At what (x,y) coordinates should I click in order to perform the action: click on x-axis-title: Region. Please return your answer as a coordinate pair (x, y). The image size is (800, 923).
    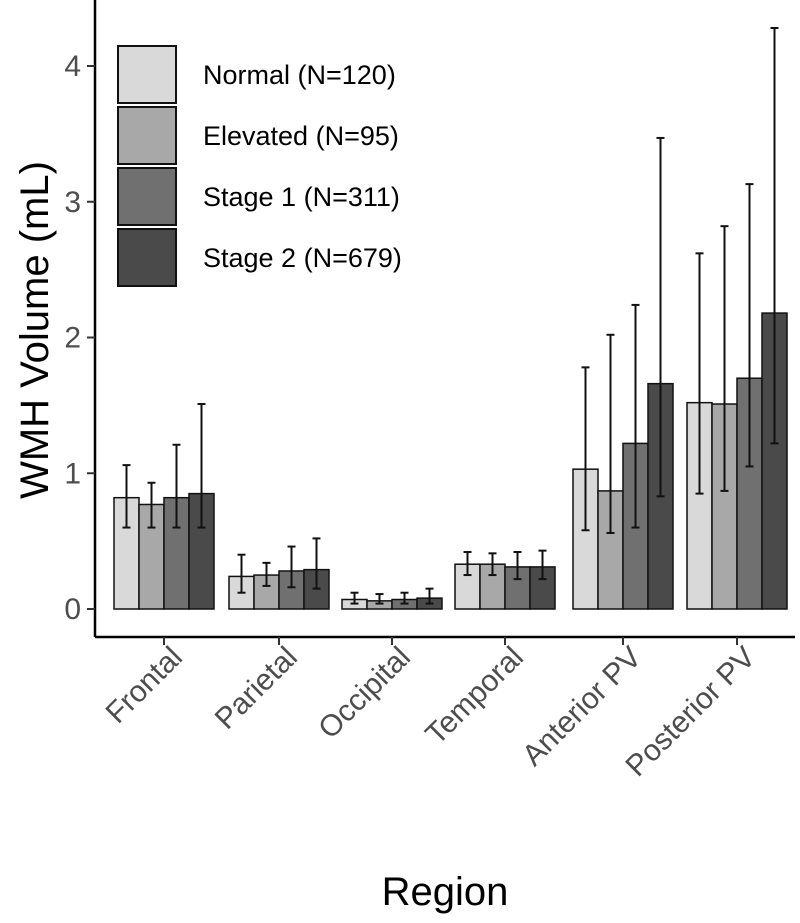
    Looking at the image, I should click on (445, 892).